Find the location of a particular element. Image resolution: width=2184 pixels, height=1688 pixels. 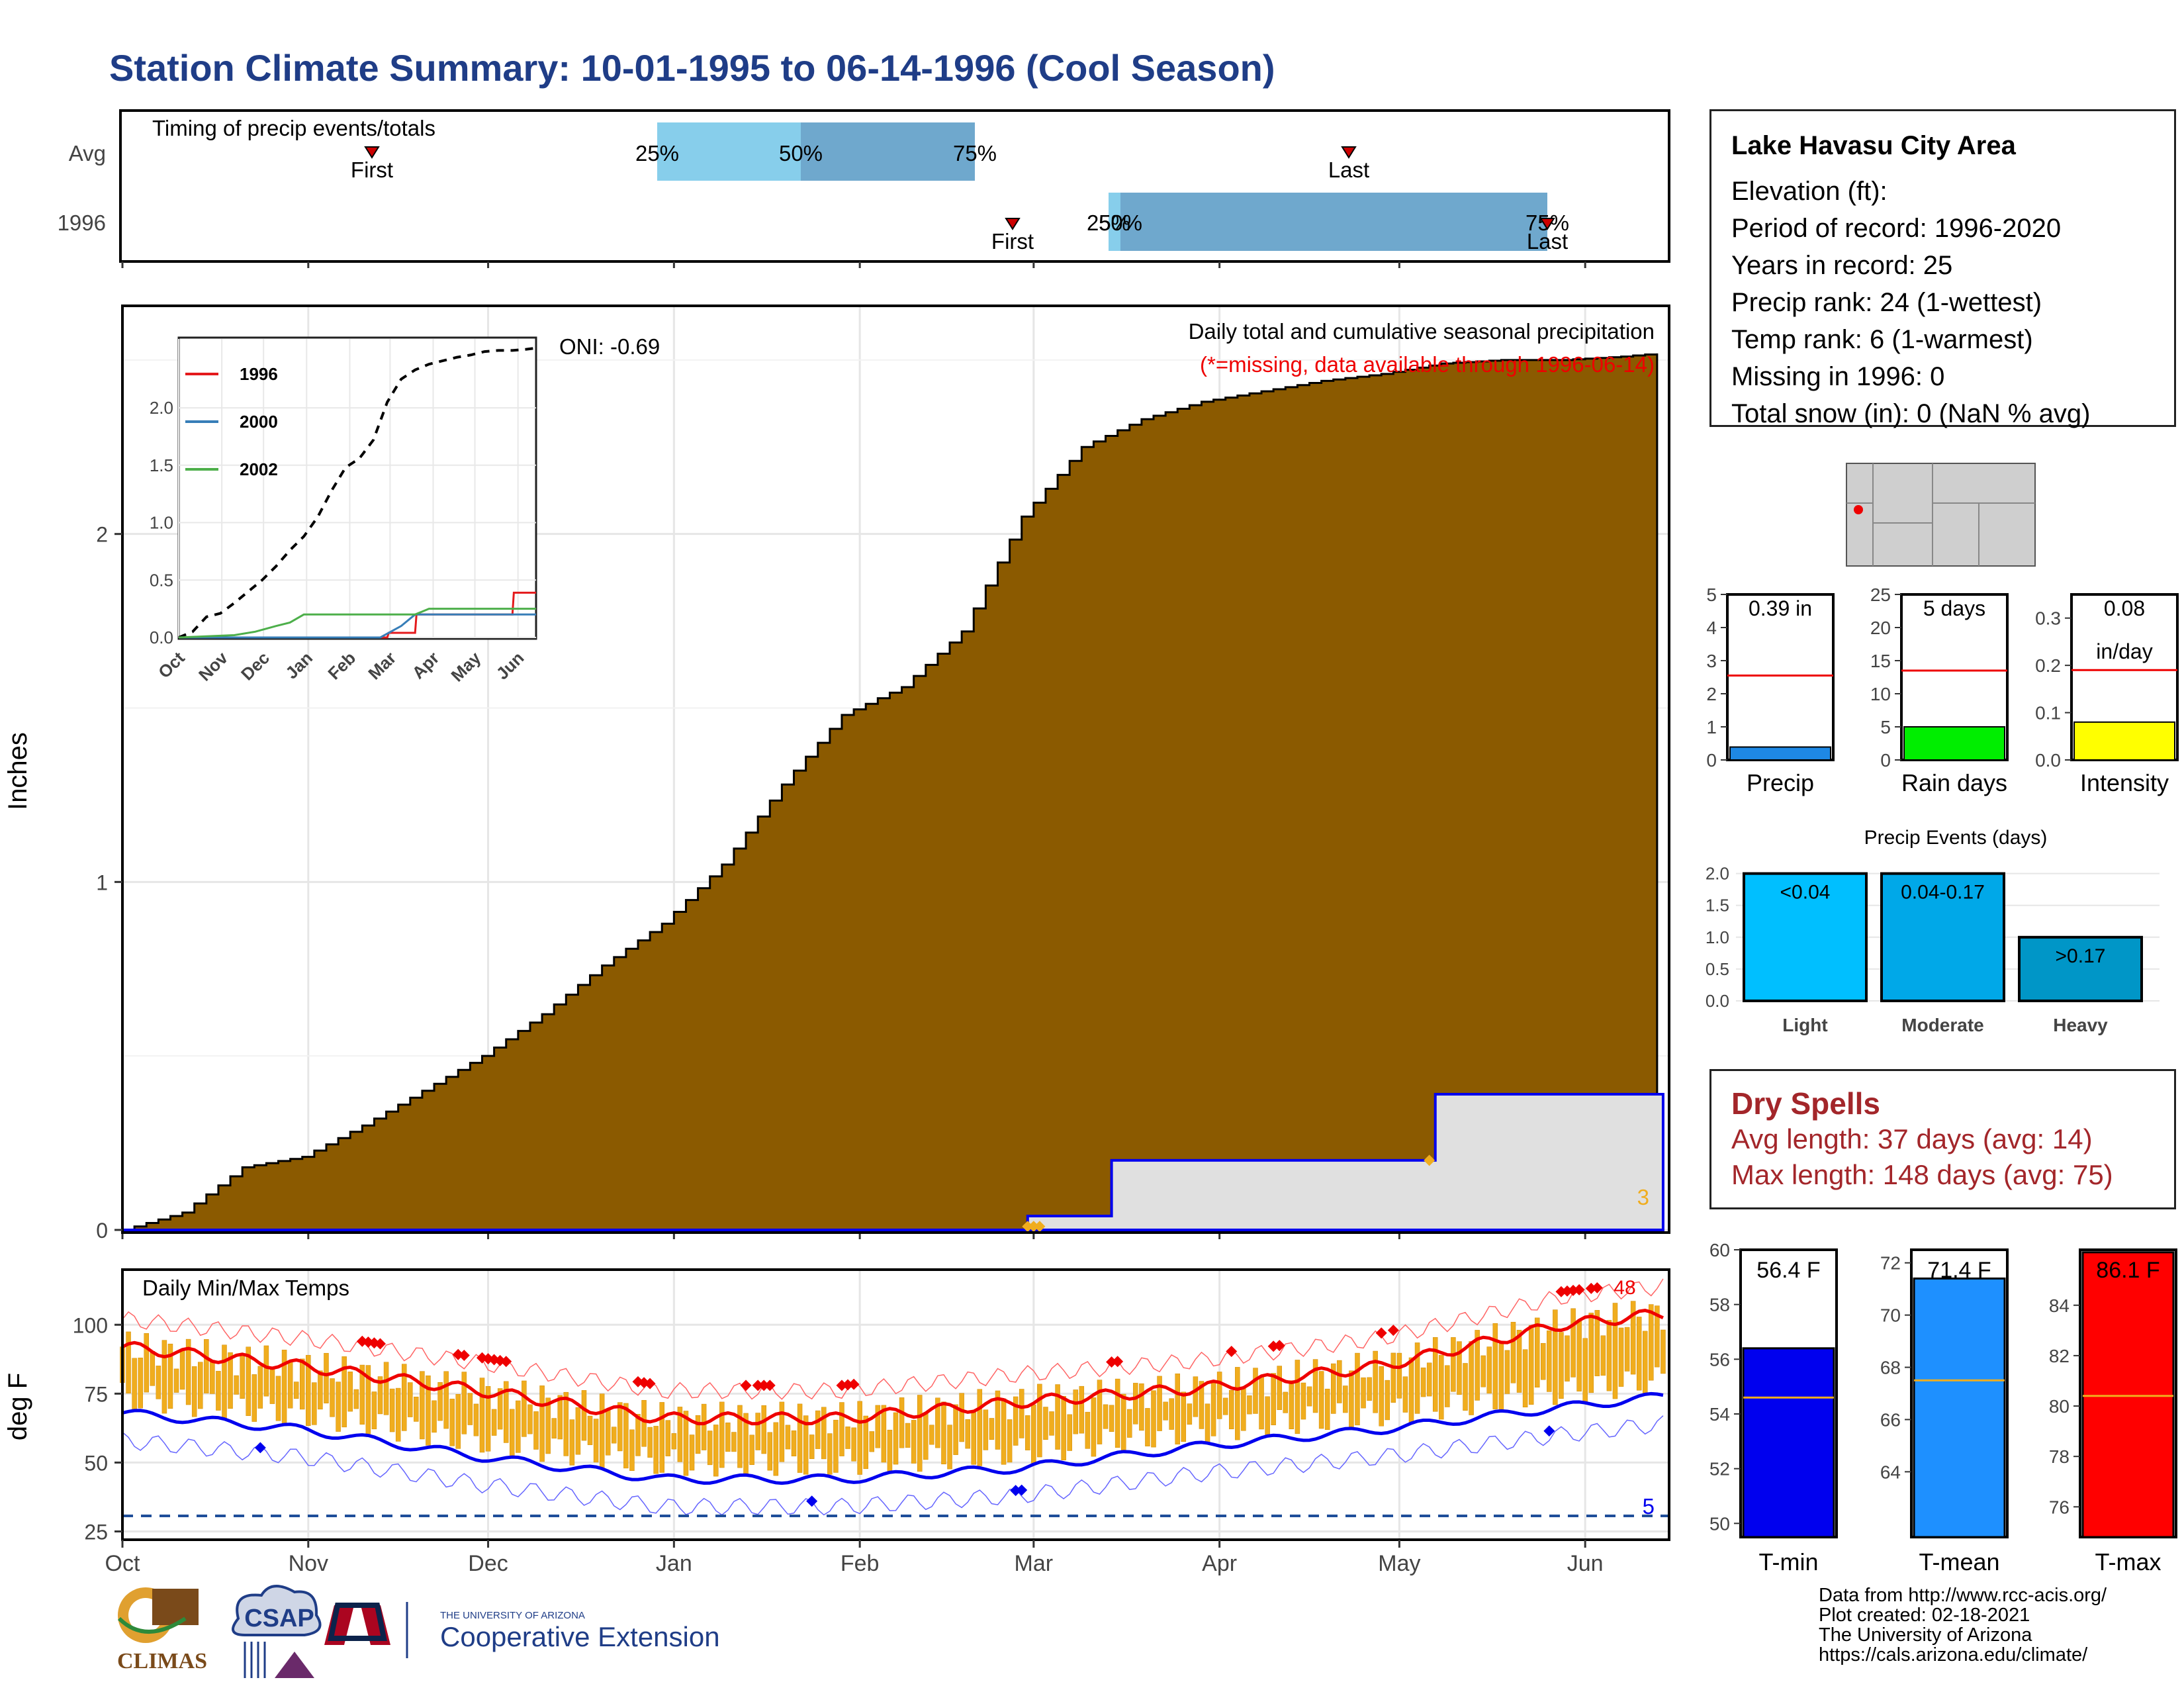

y1996-first-marker is located at coordinates (1013, 224).